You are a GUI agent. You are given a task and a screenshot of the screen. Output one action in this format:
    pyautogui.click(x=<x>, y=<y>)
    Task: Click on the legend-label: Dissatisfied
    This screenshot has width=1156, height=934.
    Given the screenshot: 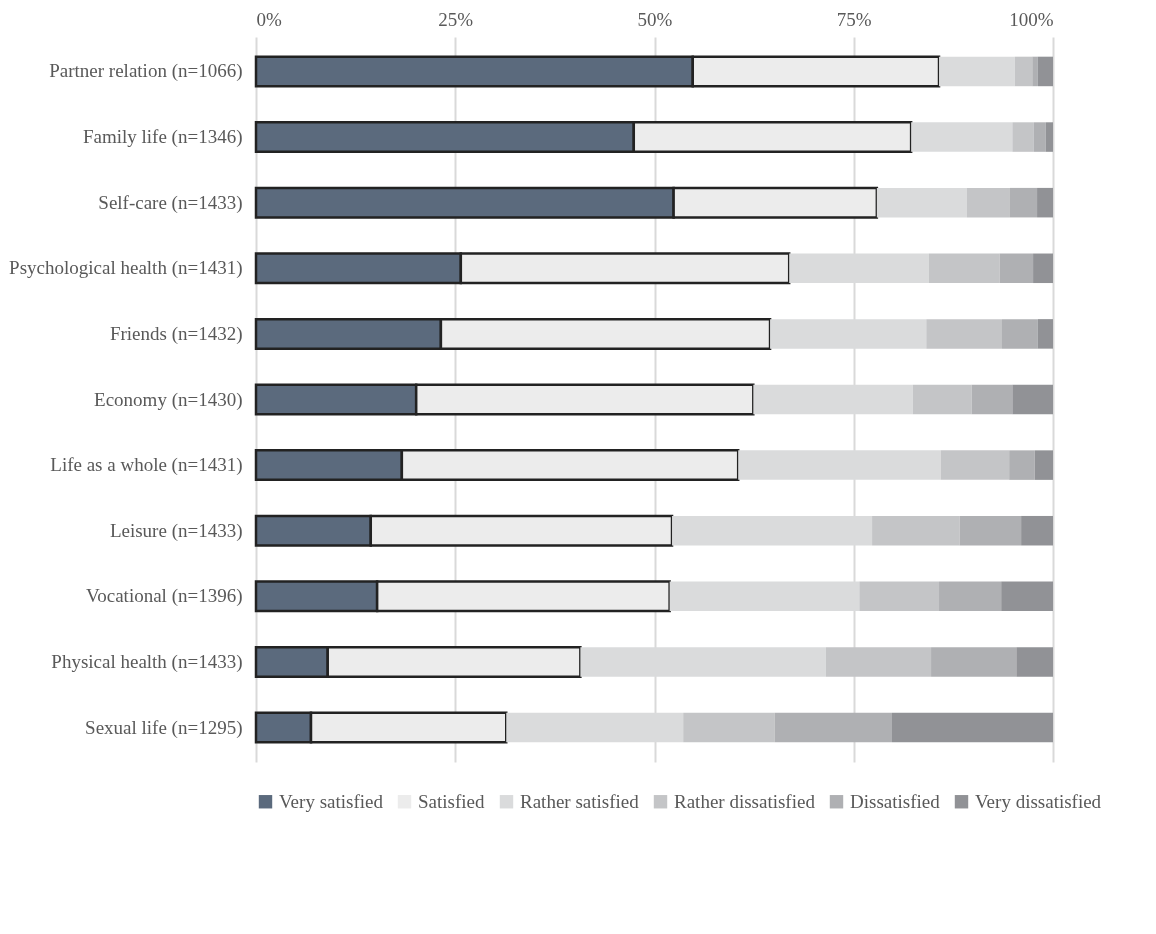 What is the action you would take?
    pyautogui.click(x=895, y=801)
    